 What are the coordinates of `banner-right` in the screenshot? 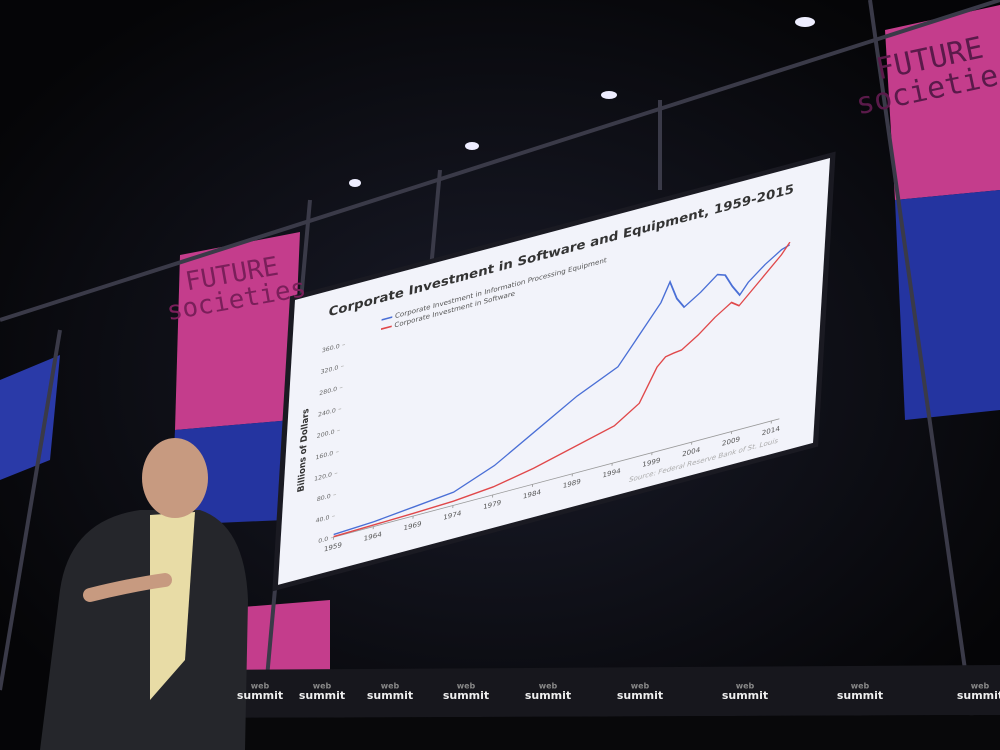 It's located at (942, 102).